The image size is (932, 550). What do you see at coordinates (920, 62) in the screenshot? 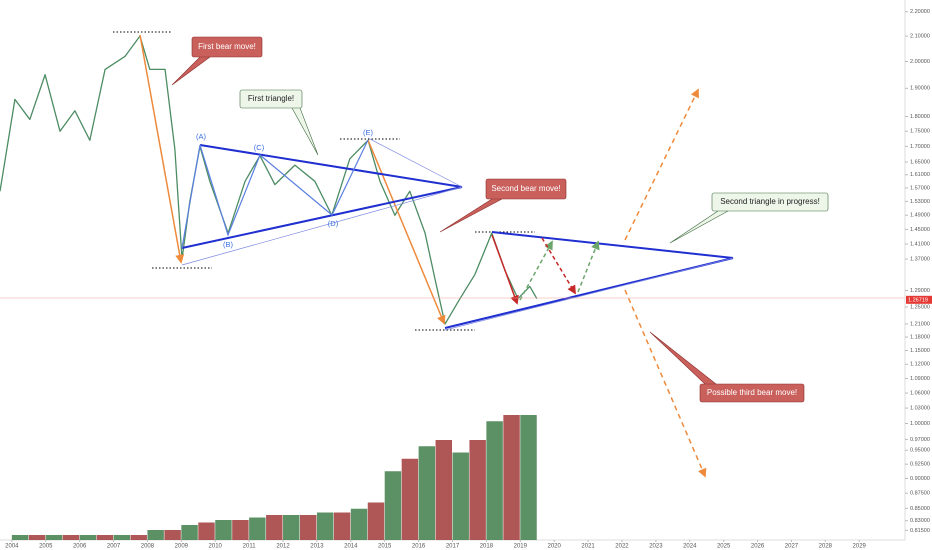
I see `y-tick-label: 2.00000` at bounding box center [920, 62].